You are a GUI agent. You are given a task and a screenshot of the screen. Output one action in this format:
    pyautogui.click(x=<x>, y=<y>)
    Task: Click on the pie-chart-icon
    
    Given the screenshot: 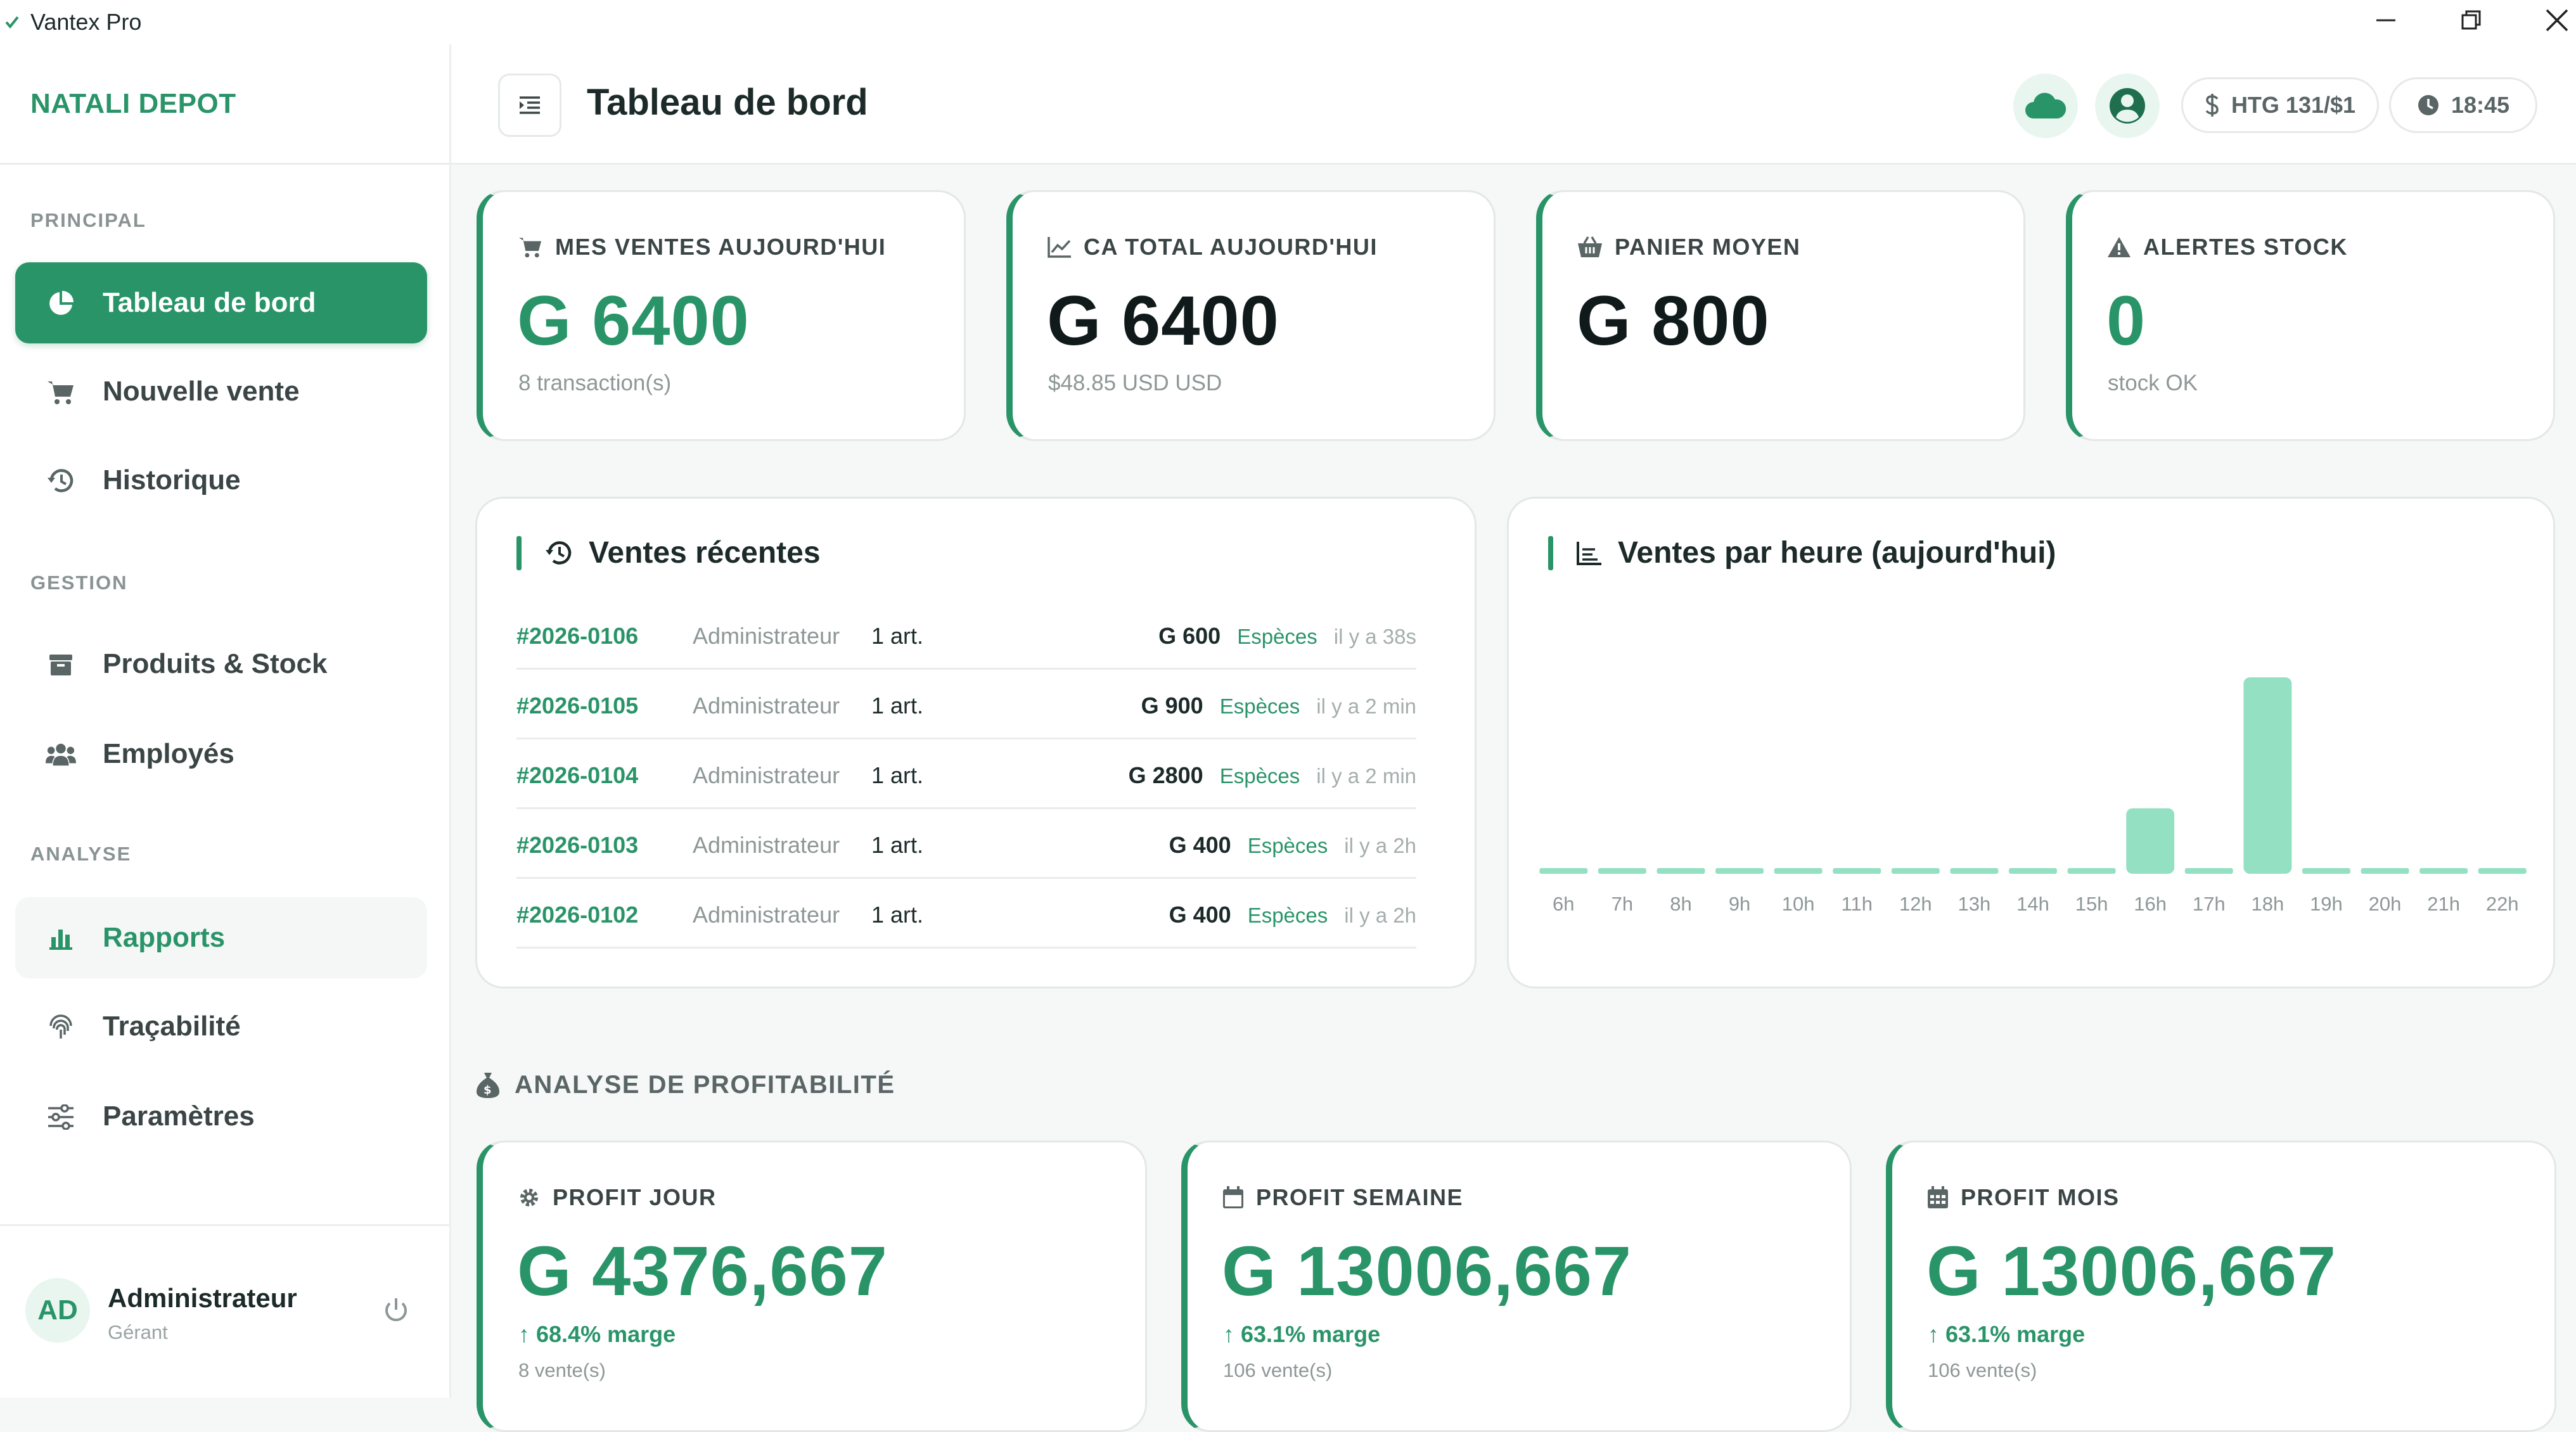 What is the action you would take?
    pyautogui.click(x=61, y=303)
    